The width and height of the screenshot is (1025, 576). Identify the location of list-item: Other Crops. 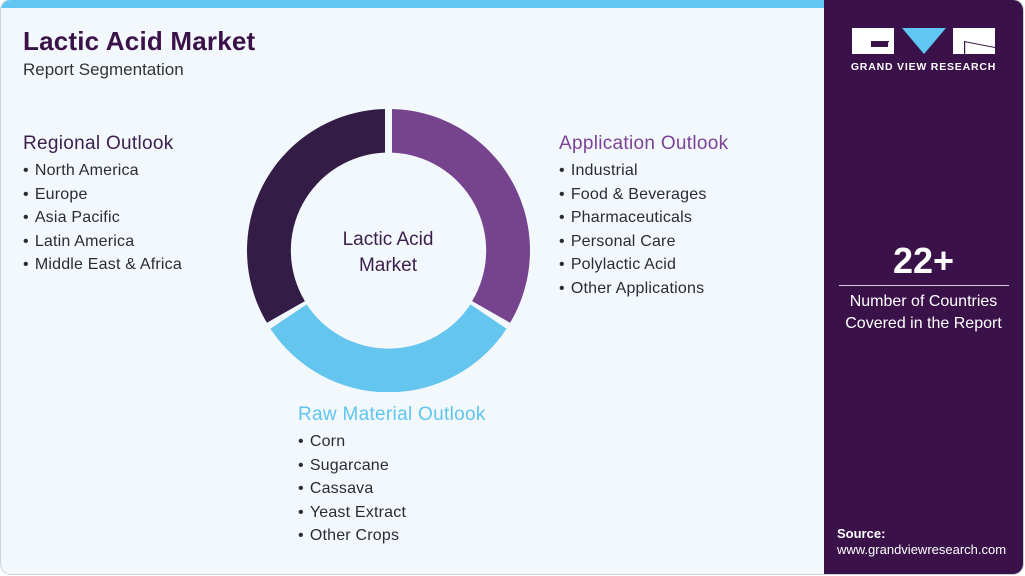
(392, 536).